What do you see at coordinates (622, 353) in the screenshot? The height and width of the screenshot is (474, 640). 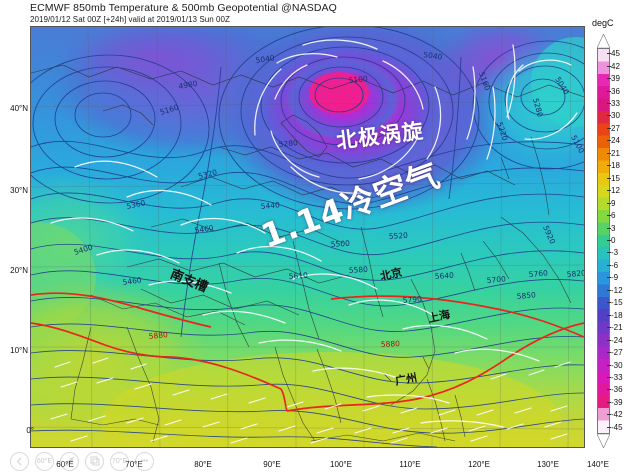 I see `colorbar-tick: -27` at bounding box center [622, 353].